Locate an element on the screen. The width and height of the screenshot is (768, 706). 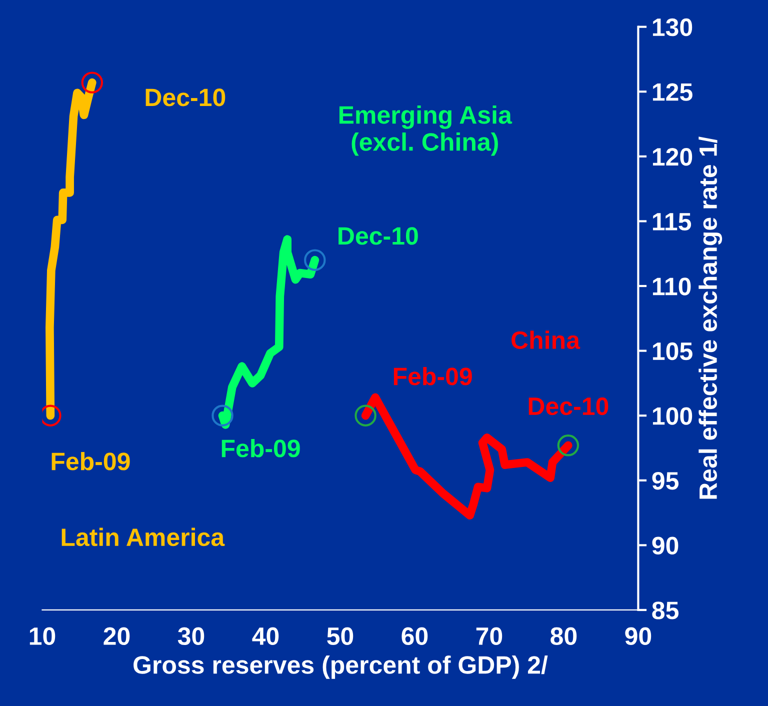
y-tick-label: 125 is located at coordinates (672, 92).